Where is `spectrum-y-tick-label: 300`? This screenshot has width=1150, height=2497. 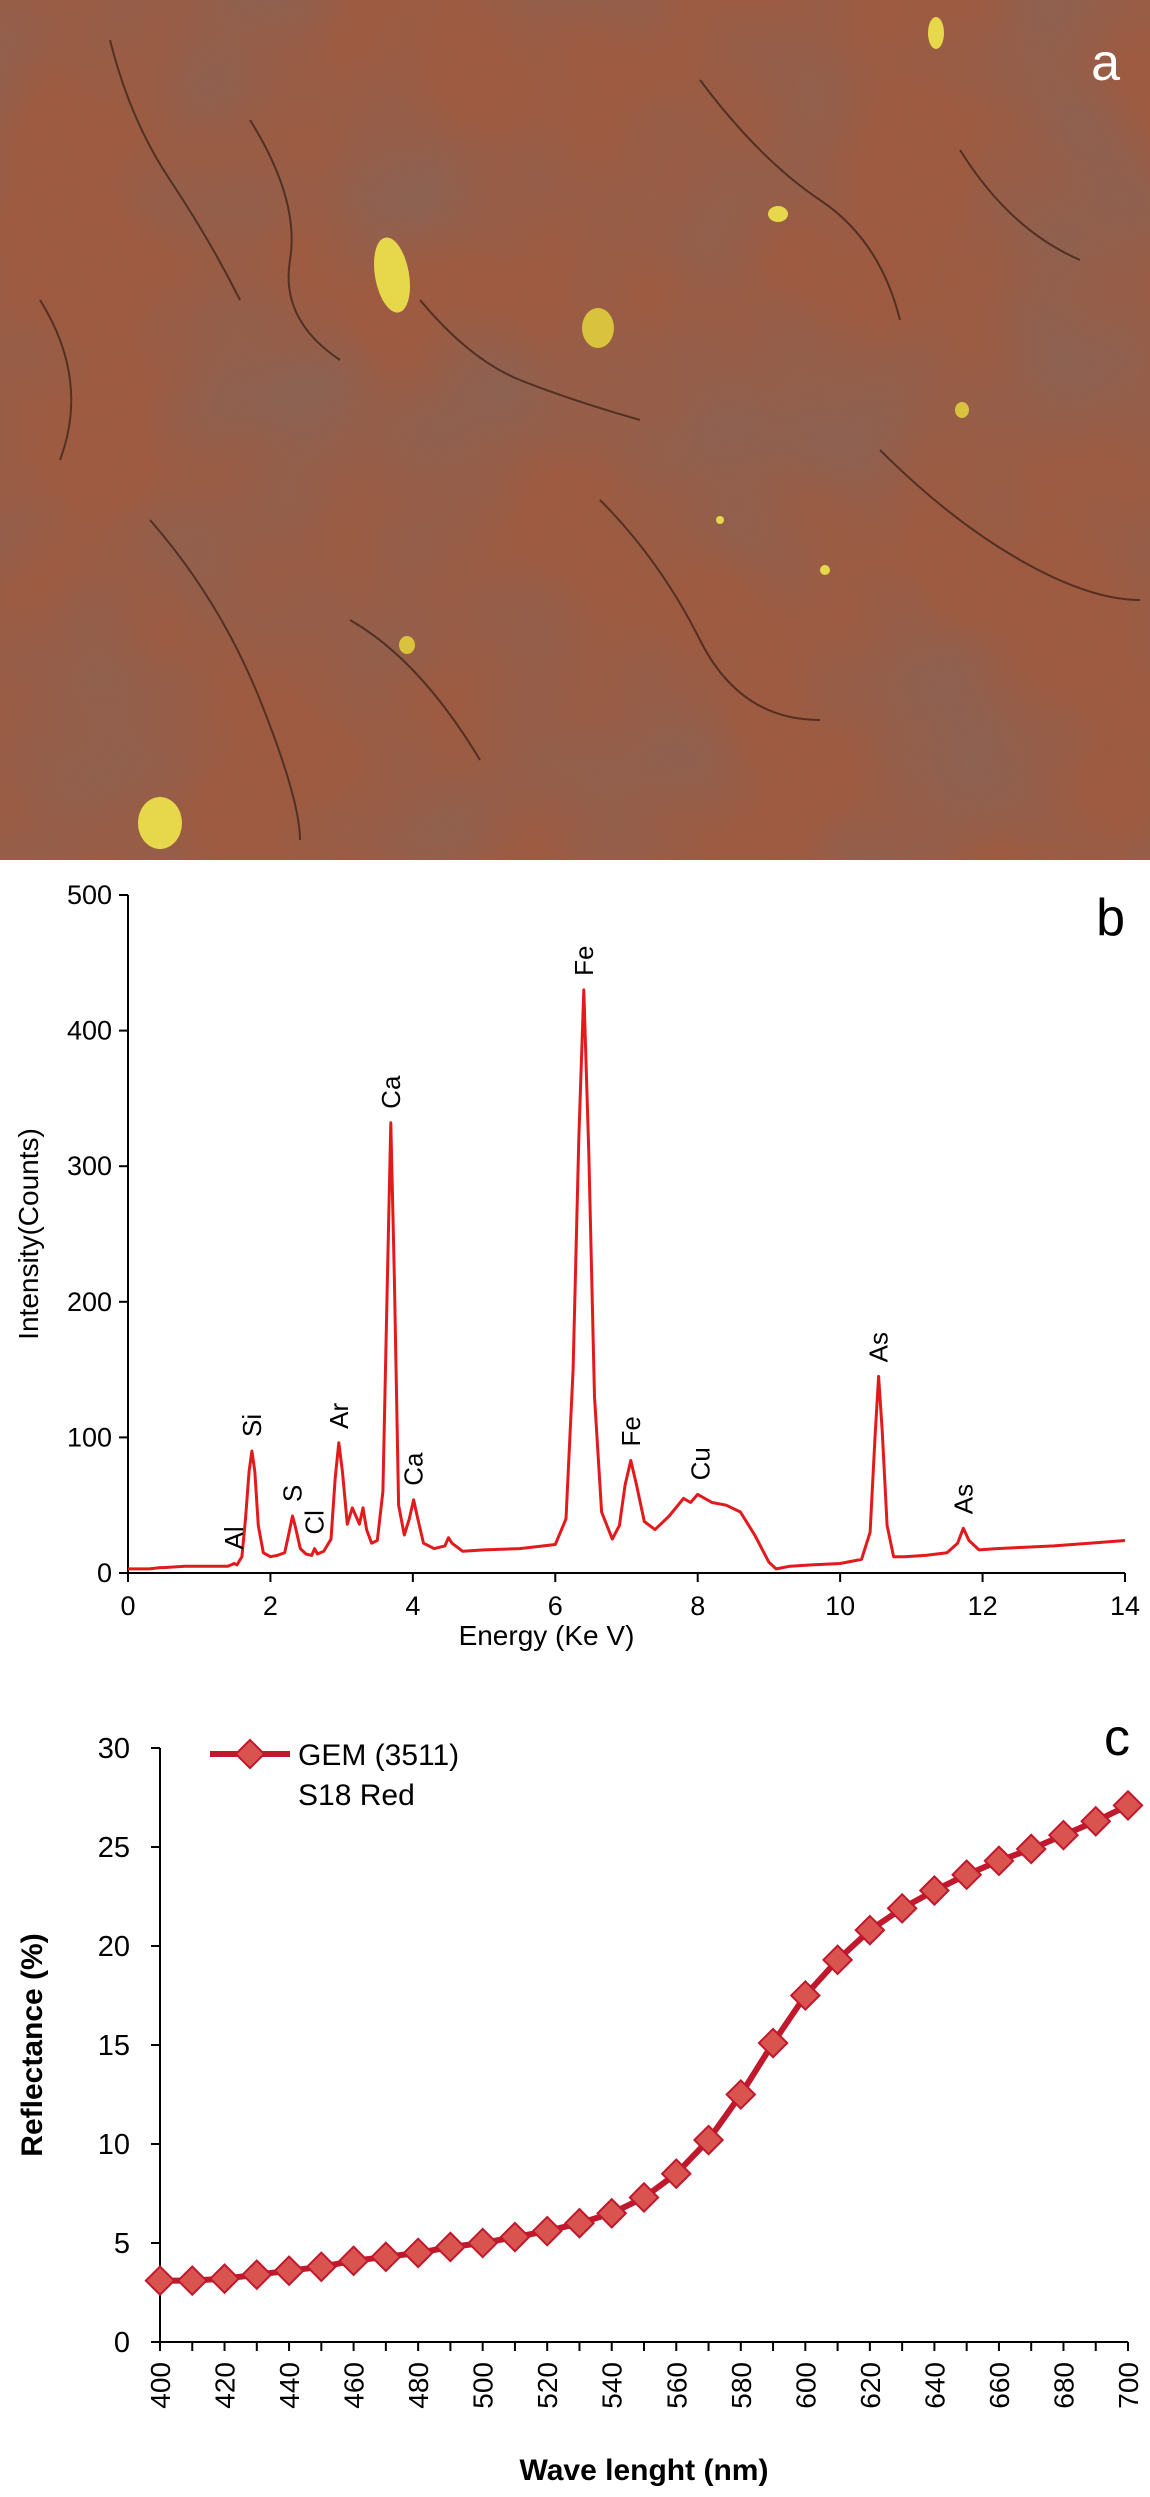 spectrum-y-tick-label: 300 is located at coordinates (89, 1166).